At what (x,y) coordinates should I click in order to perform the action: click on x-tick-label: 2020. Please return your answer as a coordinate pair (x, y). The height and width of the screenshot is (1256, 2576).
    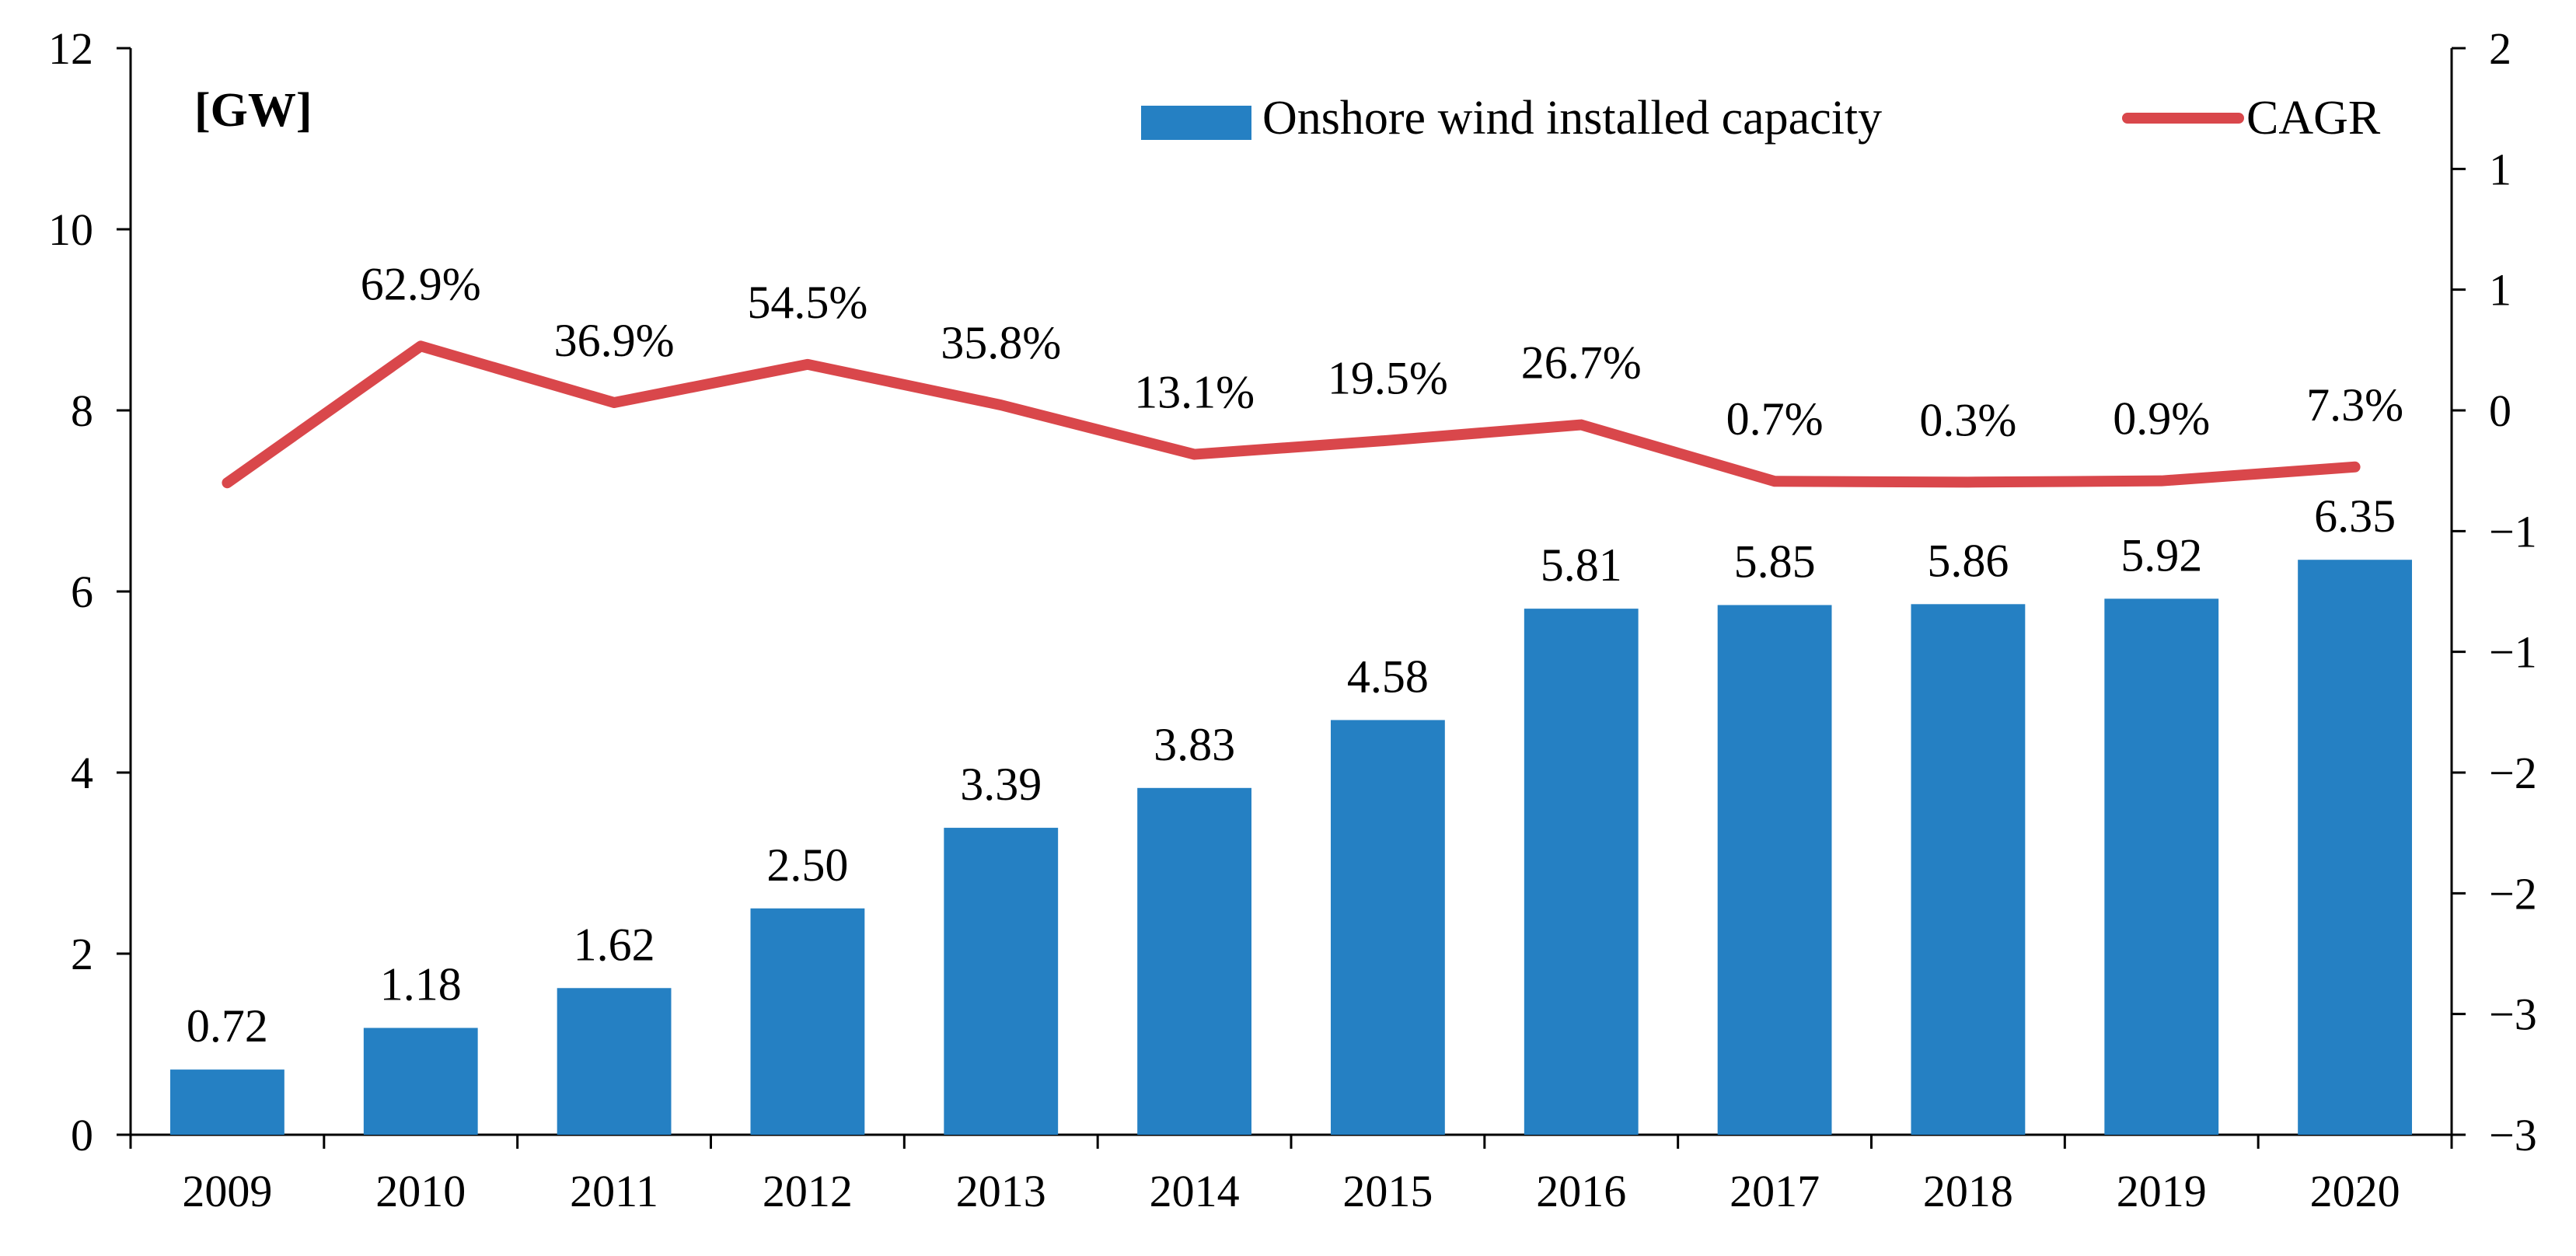
    Looking at the image, I should click on (2355, 1191).